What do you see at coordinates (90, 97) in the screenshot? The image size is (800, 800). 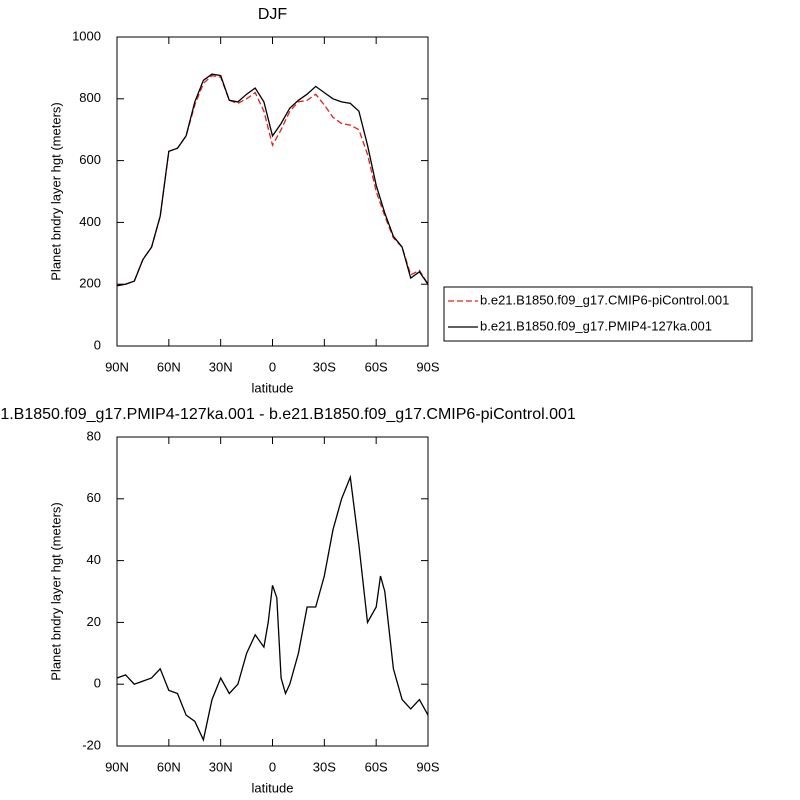 I see `y-tick-label: 800` at bounding box center [90, 97].